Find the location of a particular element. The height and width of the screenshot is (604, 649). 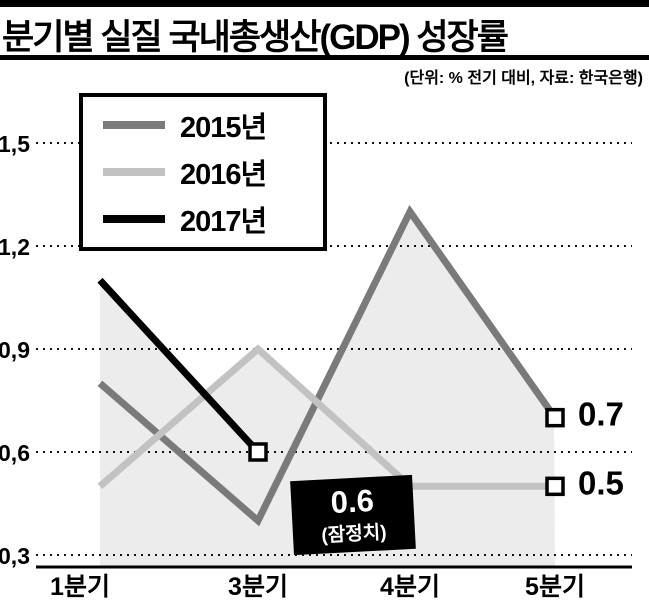

chart-subtitle: (단위: % 전기 대비, 자료: 한국은행) is located at coordinates (523, 78).